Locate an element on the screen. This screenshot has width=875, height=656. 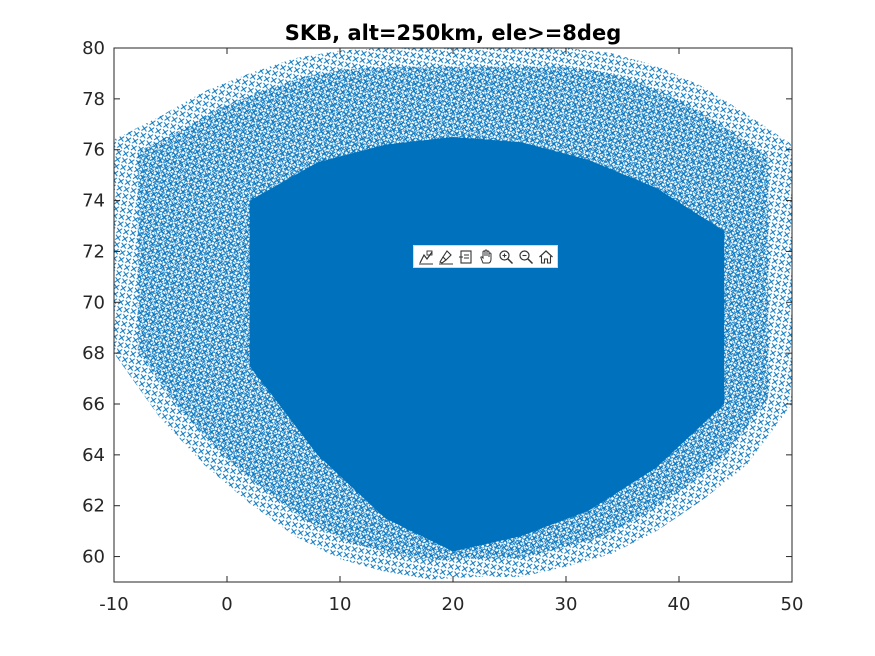
x-tick-label: 20 is located at coordinates (453, 604).